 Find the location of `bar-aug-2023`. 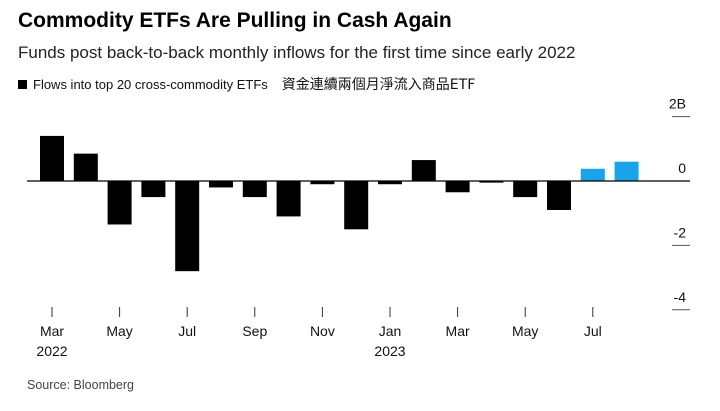

bar-aug-2023 is located at coordinates (626, 171).